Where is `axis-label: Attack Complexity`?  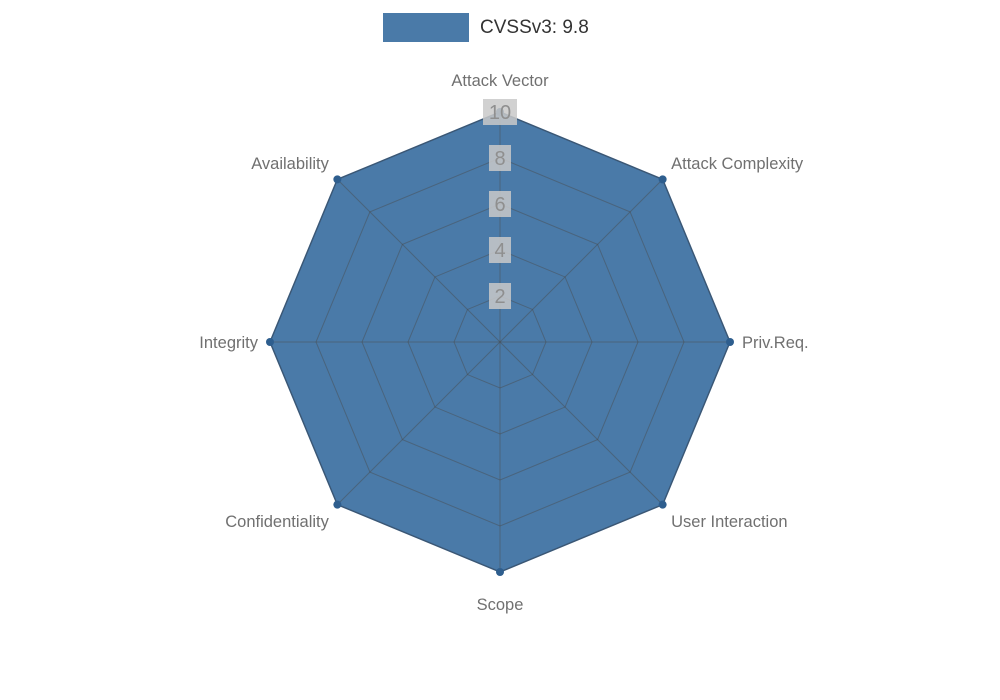 axis-label: Attack Complexity is located at coordinates (737, 164).